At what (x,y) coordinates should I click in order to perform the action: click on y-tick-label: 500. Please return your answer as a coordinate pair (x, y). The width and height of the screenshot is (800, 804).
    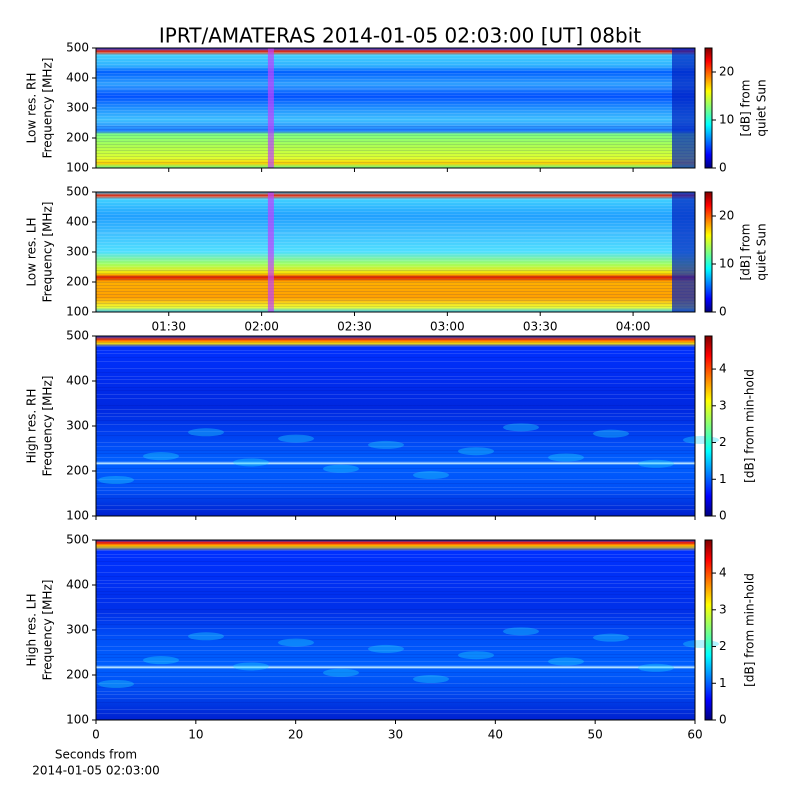
    Looking at the image, I should click on (77, 336).